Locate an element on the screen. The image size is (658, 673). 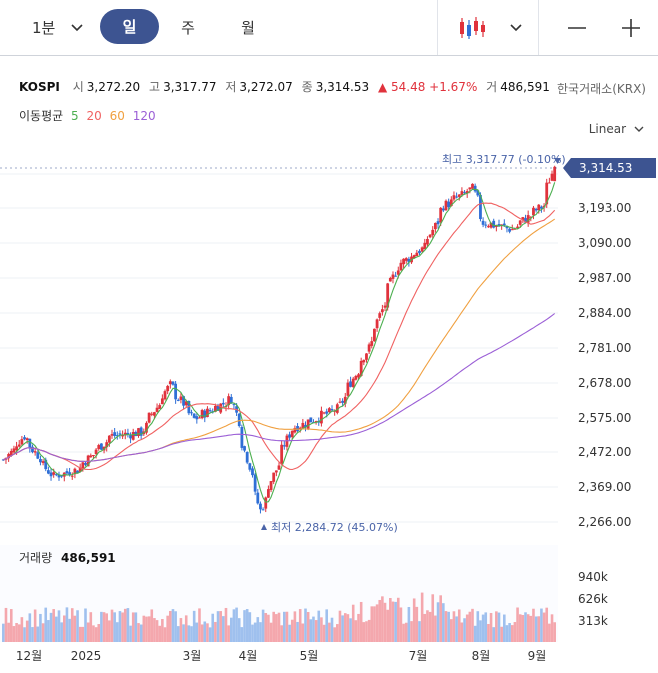
tab-month: 월 is located at coordinates (248, 27).